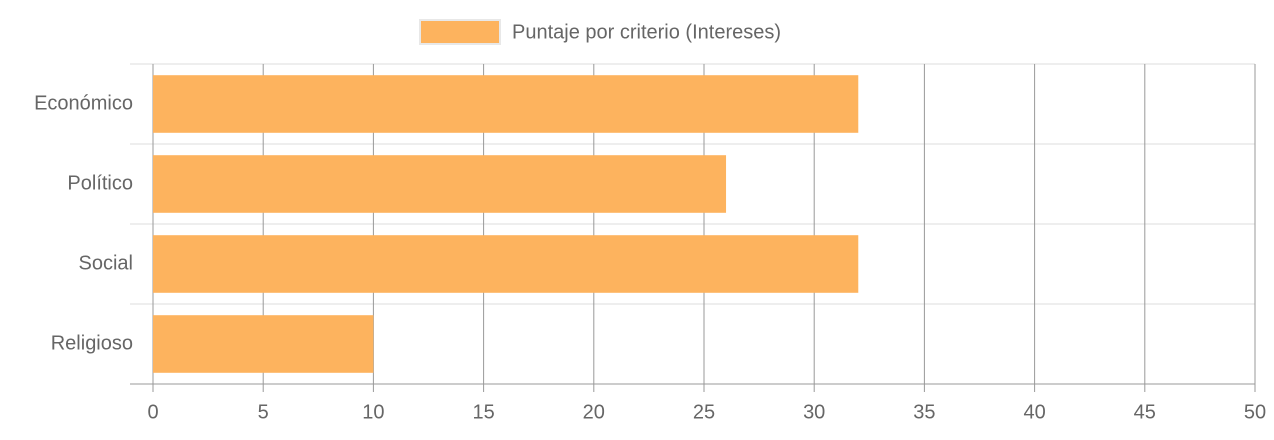 This screenshot has width=1274, height=440. Describe the element at coordinates (92, 343) in the screenshot. I see `y-tick-label: Religioso` at that location.